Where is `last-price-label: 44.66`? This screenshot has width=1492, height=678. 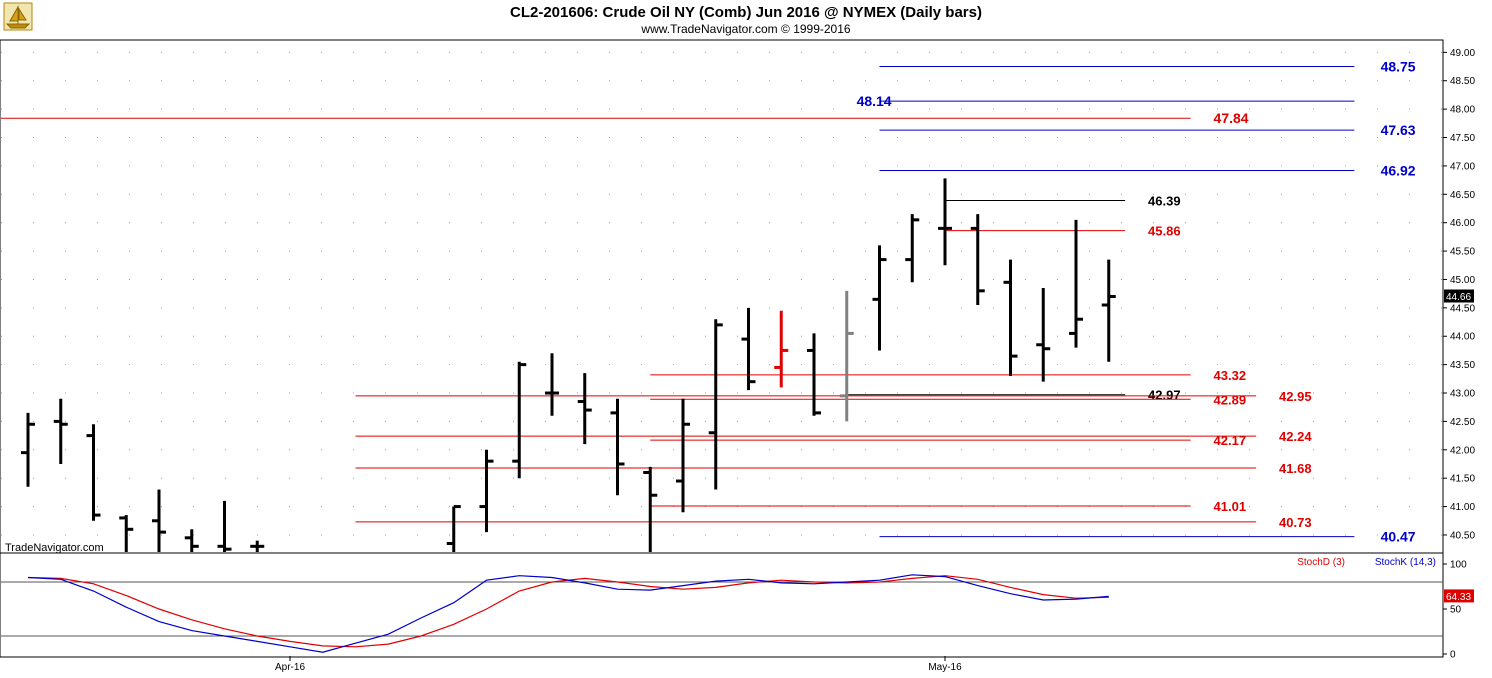
last-price-label: 44.66 is located at coordinates (1458, 297).